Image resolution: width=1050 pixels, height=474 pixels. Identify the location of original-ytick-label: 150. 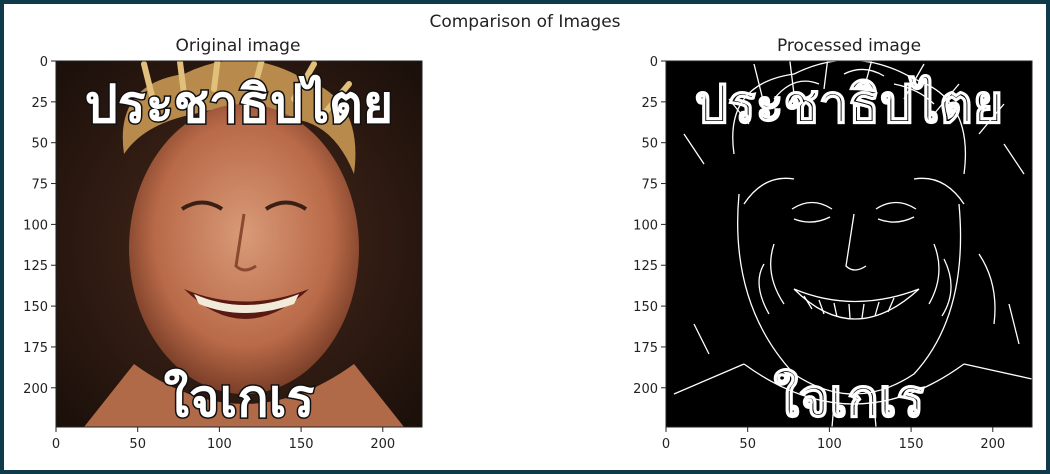
(35, 307).